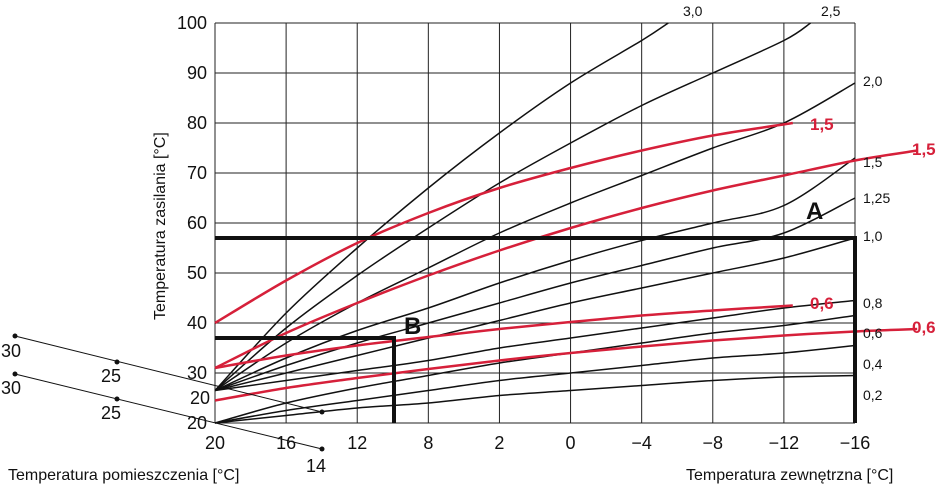 The height and width of the screenshot is (488, 940). I want to click on curve-label: 2,5, so click(831, 11).